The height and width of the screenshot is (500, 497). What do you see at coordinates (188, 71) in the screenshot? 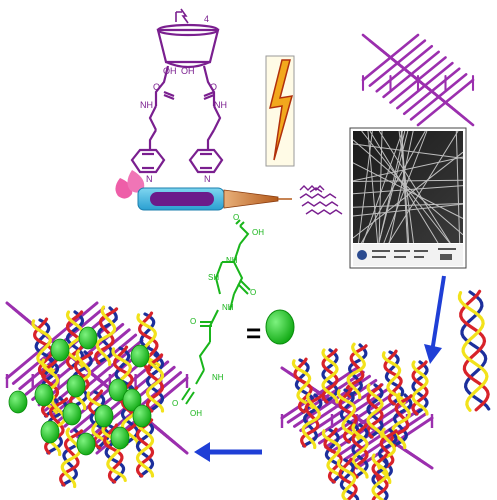
I see `hydroxyl-label-2: OH` at bounding box center [188, 71].